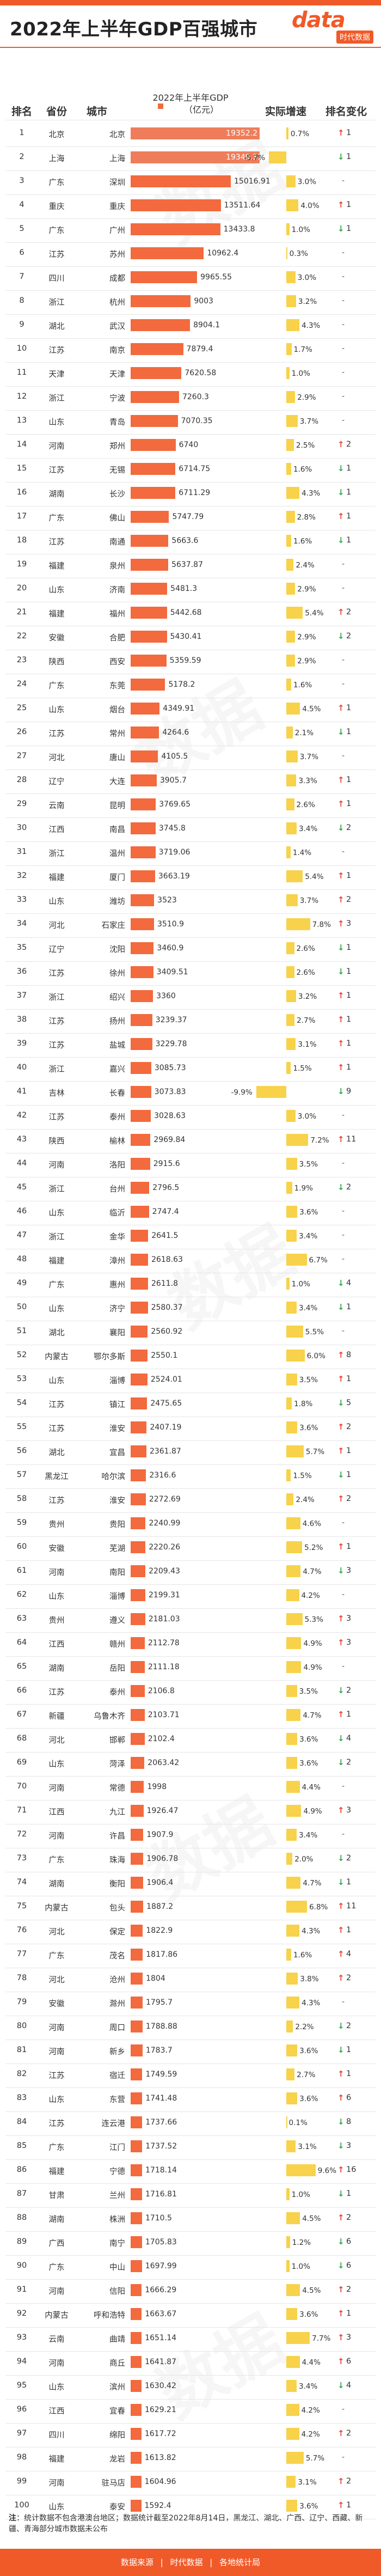 The image size is (381, 2576). I want to click on growth-value-label: 3.0%, so click(307, 1116).